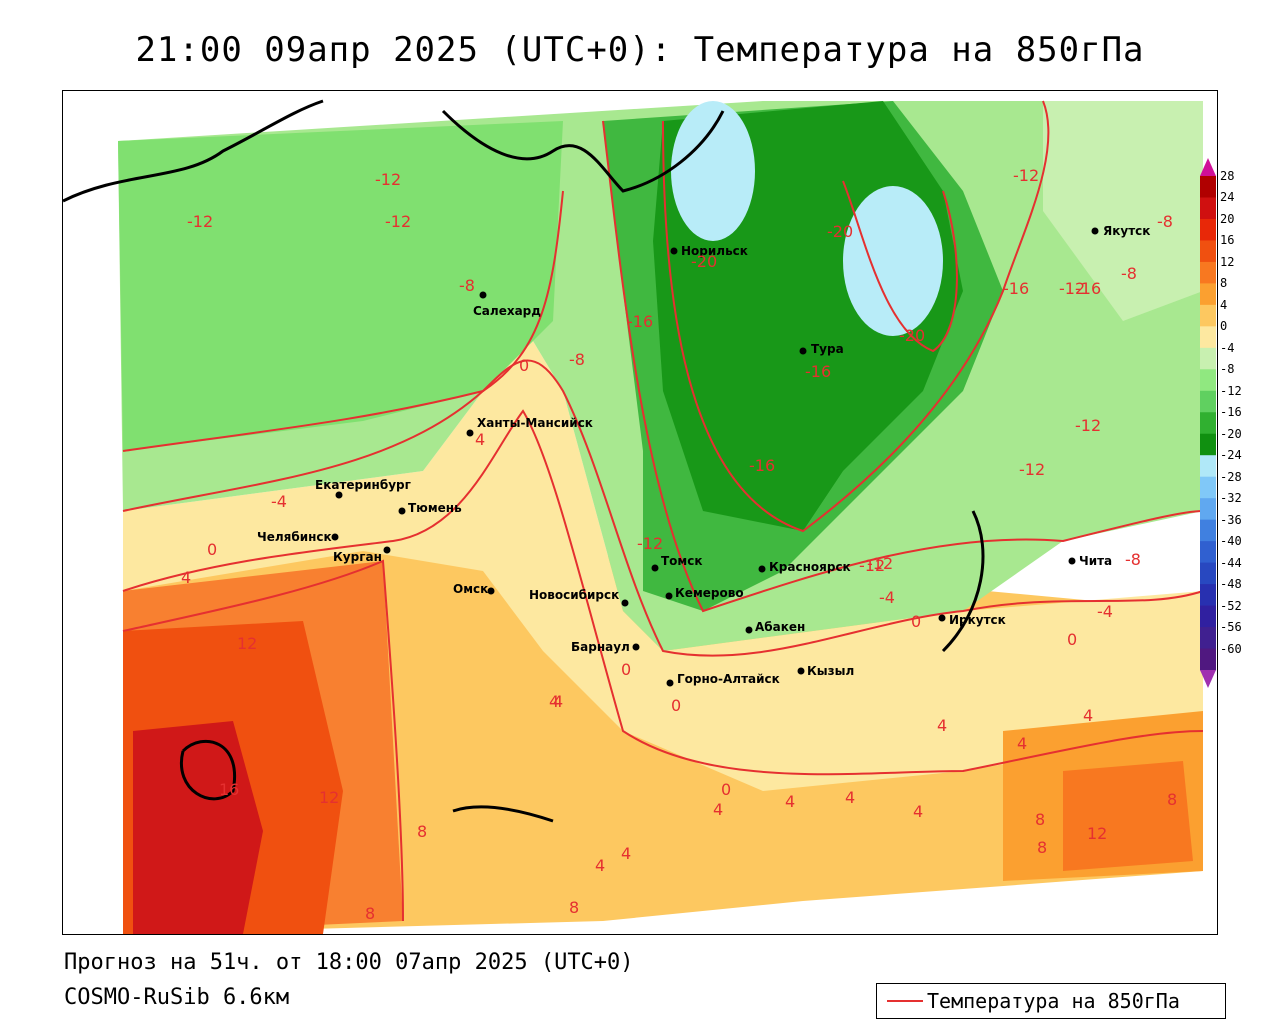 The width and height of the screenshot is (1280, 1024). I want to click on scale-tick-label: -48, so click(1231, 584).